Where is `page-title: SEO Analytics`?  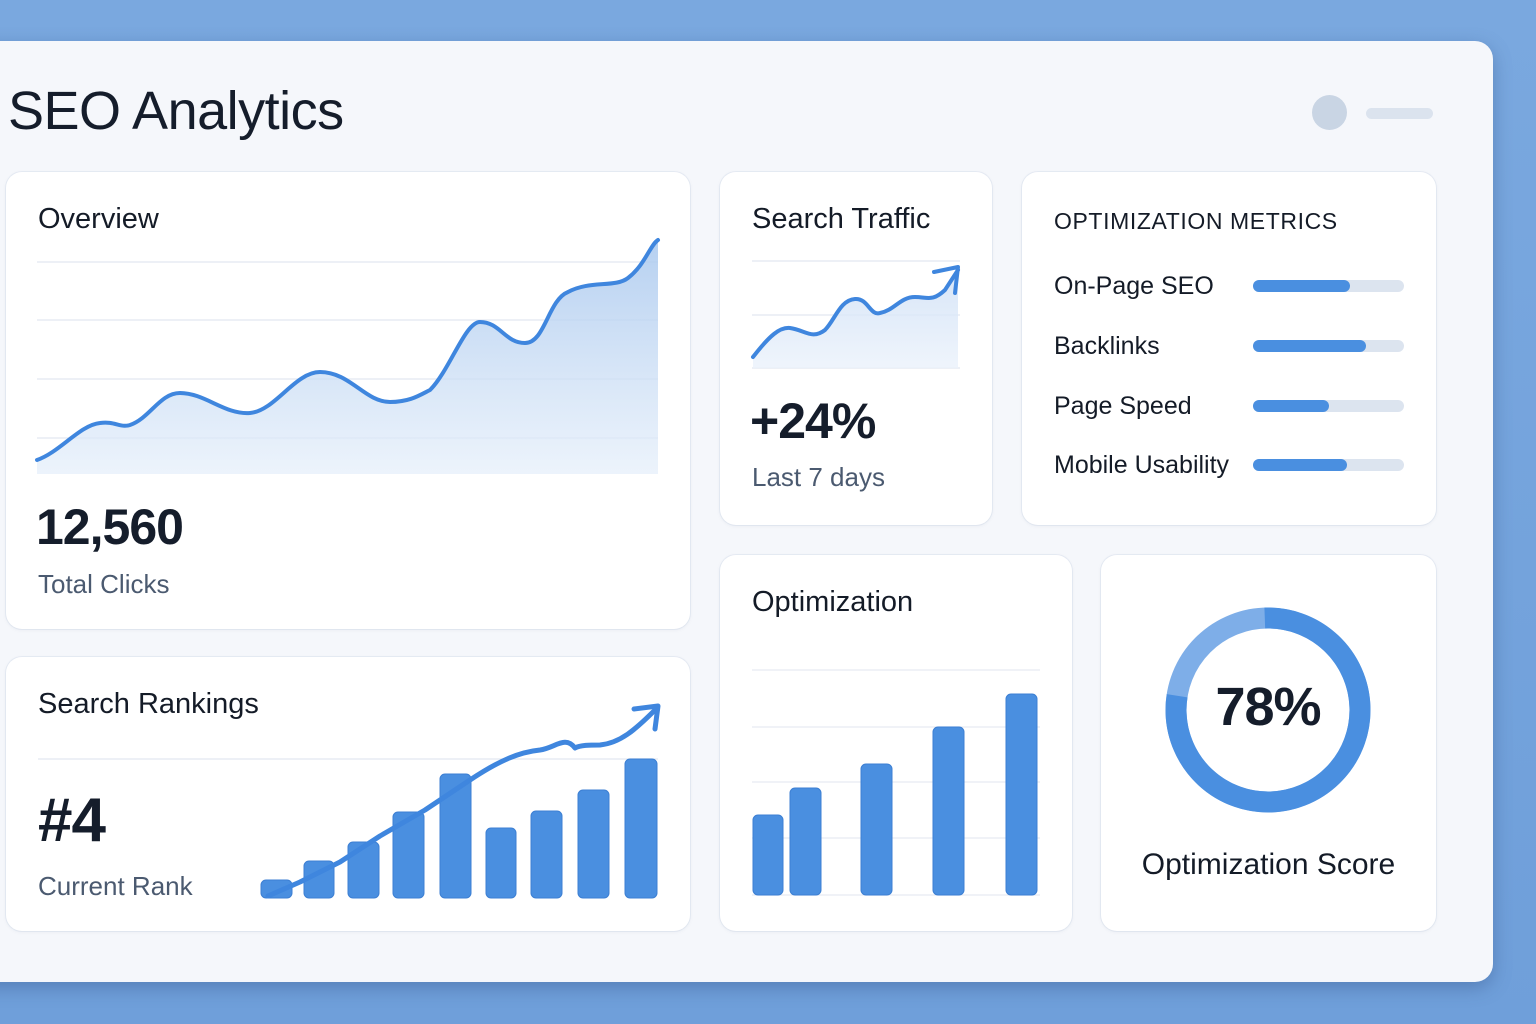
page-title: SEO Analytics is located at coordinates (176, 111).